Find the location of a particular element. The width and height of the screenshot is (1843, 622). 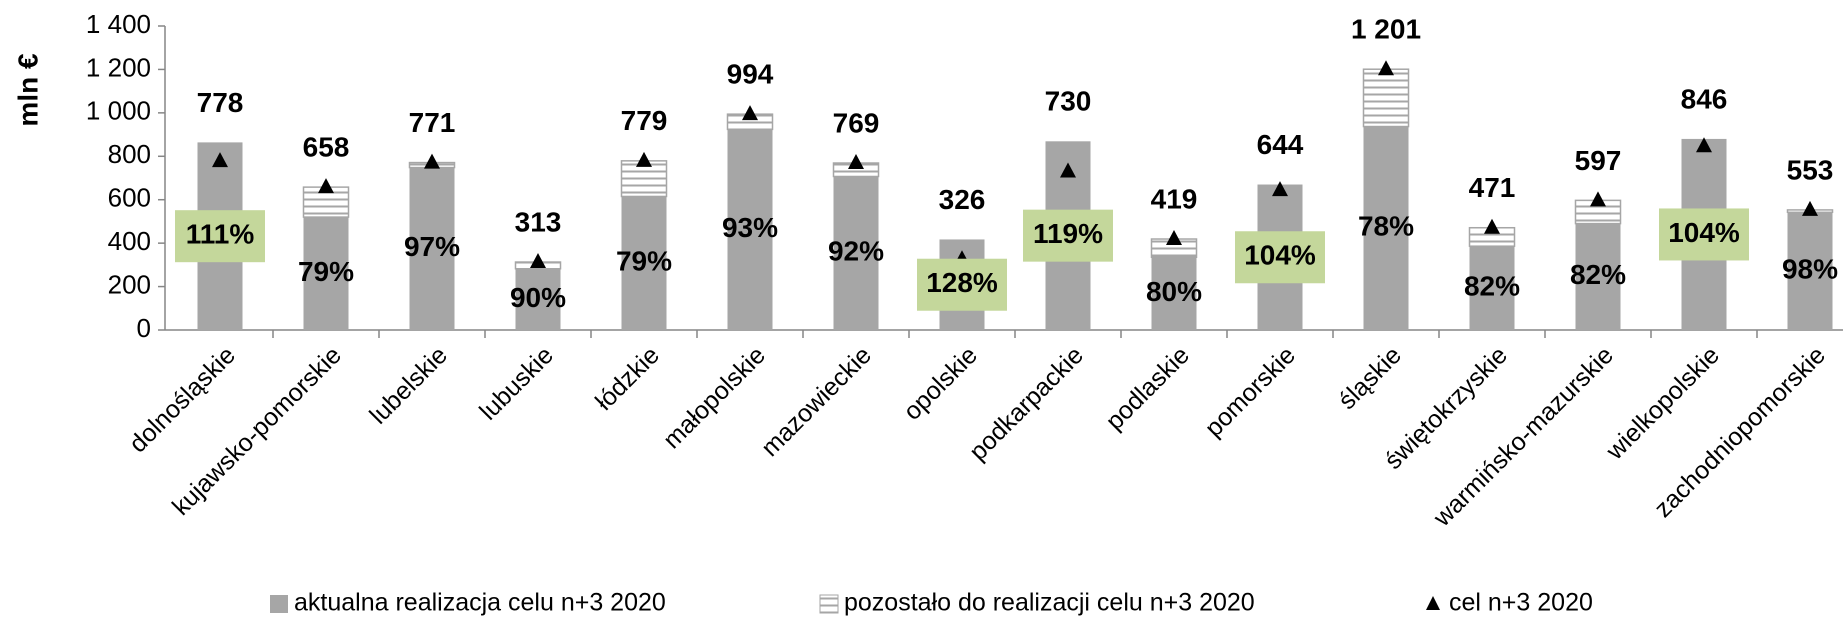

target-label: 779 is located at coordinates (644, 120).